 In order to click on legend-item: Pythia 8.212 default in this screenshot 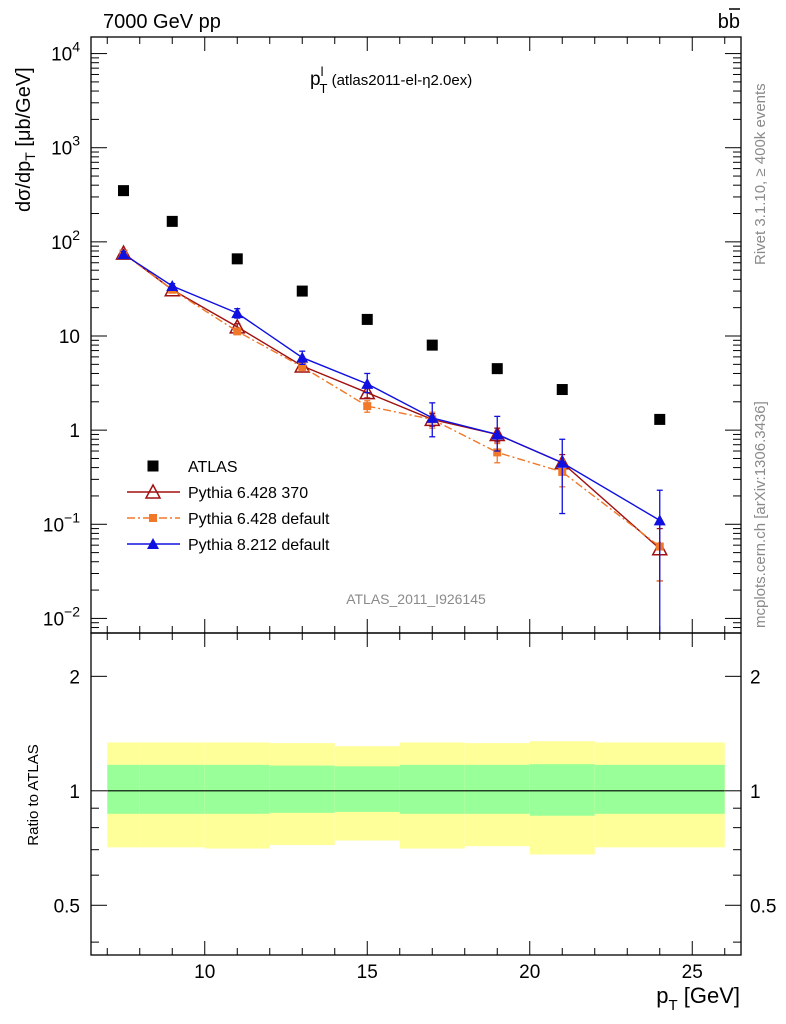, I will do `click(228, 545)`.